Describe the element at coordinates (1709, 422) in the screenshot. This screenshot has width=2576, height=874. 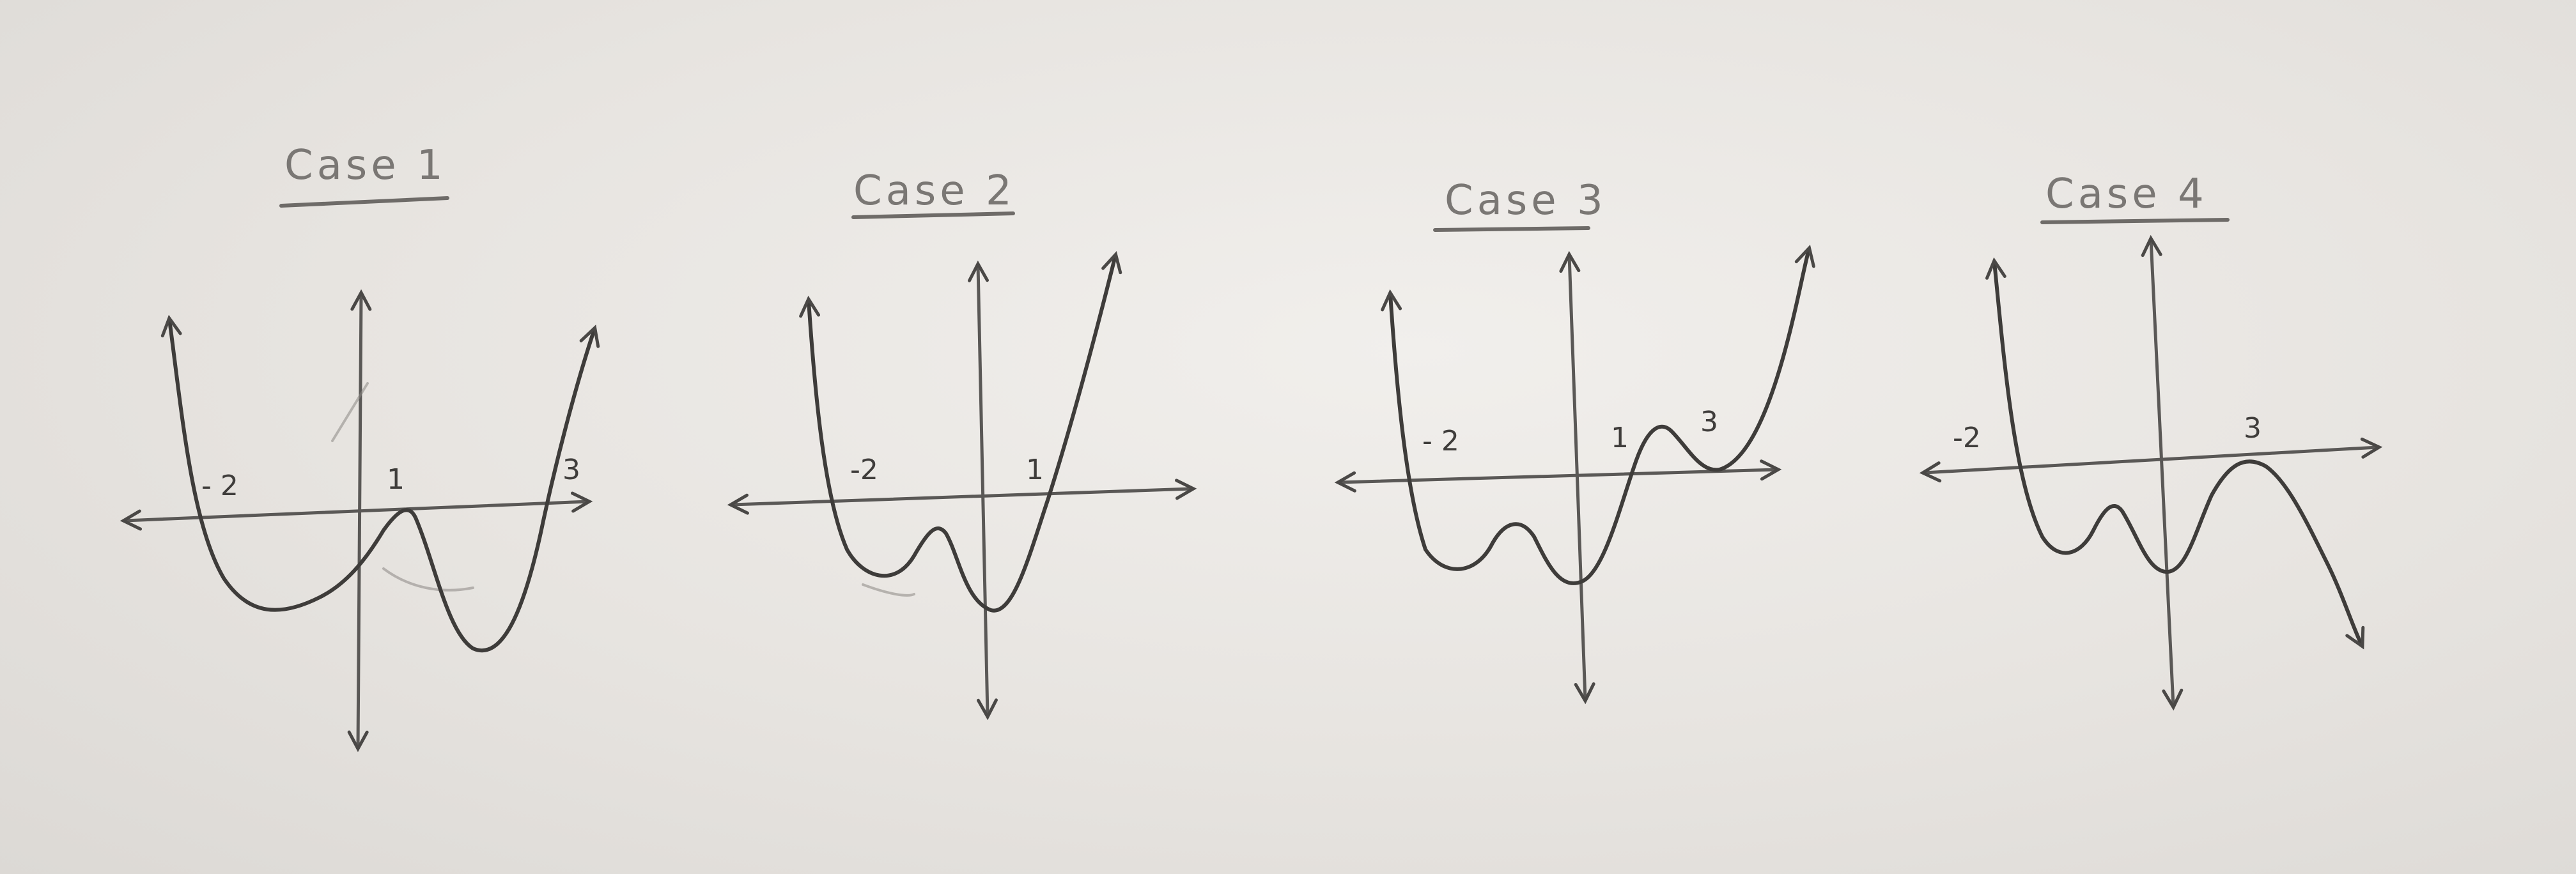
I see `case-3-tick-3: 3` at that location.